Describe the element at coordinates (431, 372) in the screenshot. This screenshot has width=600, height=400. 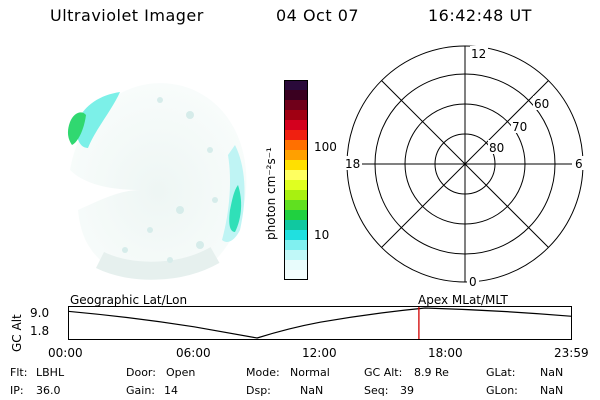
I see `gcalt-value: 8.9 Re` at that location.